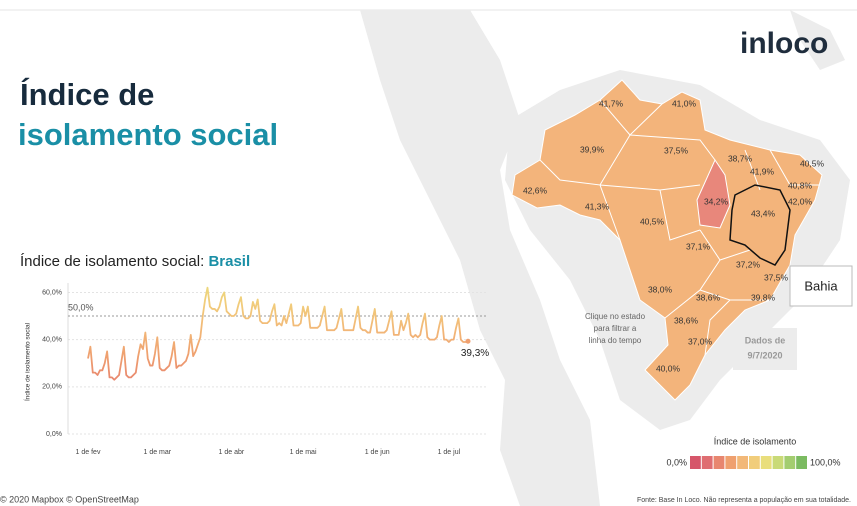 This screenshot has height=506, width=857. I want to click on legend-title: Índice de isolamento, so click(755, 441).